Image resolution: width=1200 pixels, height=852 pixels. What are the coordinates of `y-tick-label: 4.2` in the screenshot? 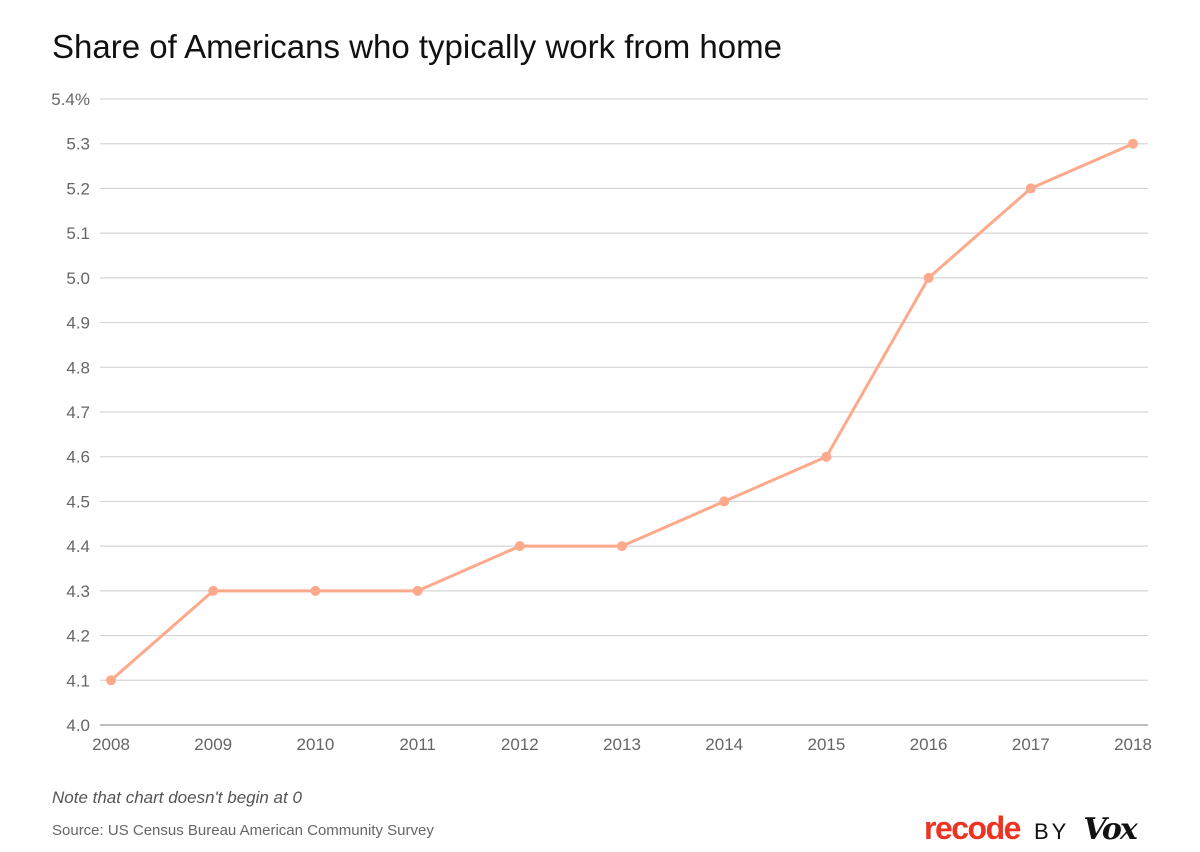 It's located at (78, 636).